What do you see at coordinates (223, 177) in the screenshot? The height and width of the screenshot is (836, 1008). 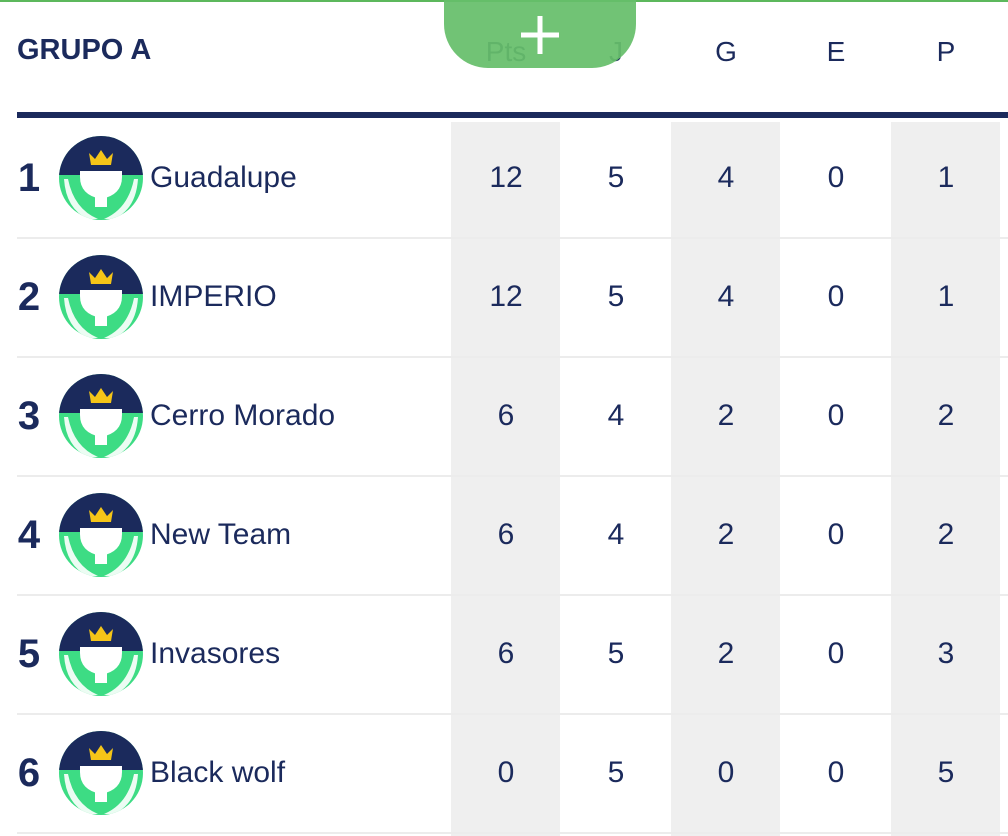 I see `team-name: Guadalupe` at bounding box center [223, 177].